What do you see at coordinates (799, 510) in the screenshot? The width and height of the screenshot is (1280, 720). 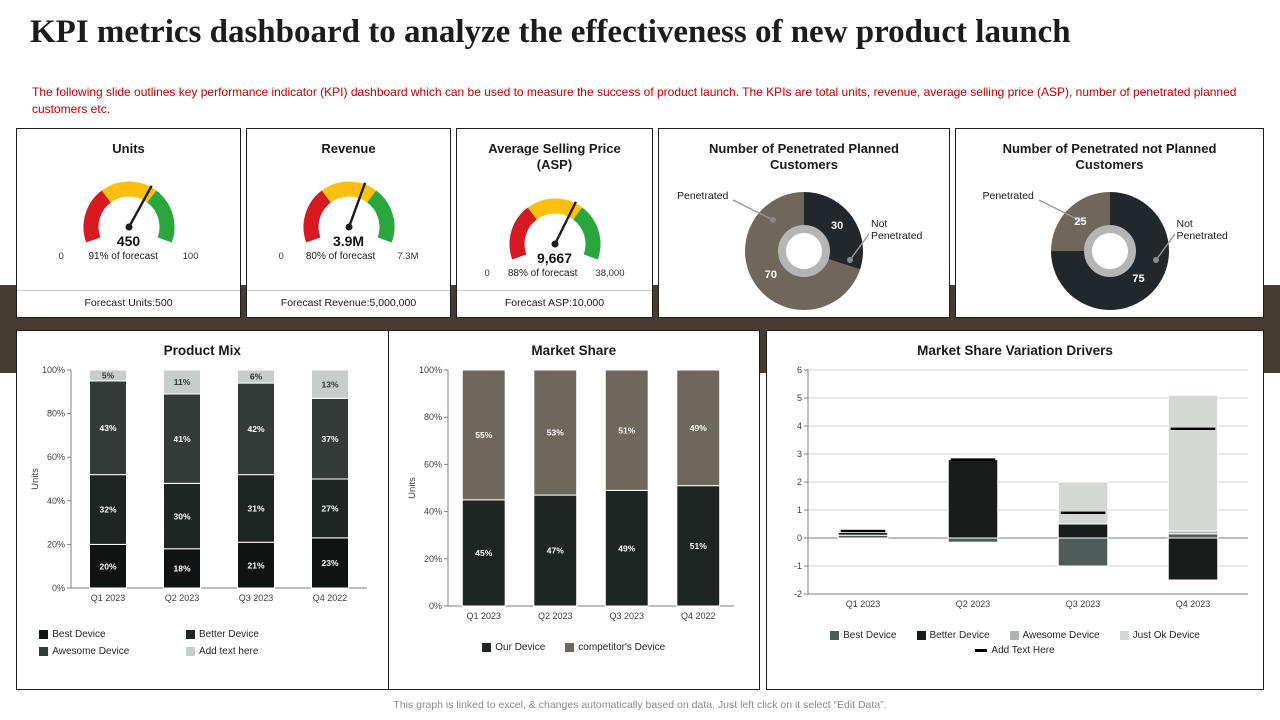 I see `svg-text: 1` at bounding box center [799, 510].